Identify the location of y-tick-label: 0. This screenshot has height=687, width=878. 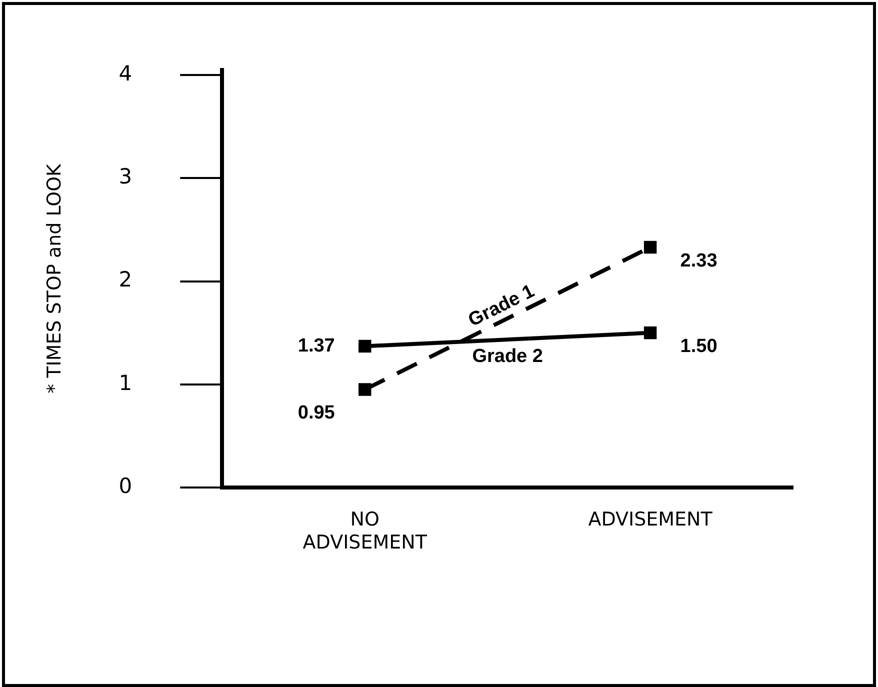
(125, 486).